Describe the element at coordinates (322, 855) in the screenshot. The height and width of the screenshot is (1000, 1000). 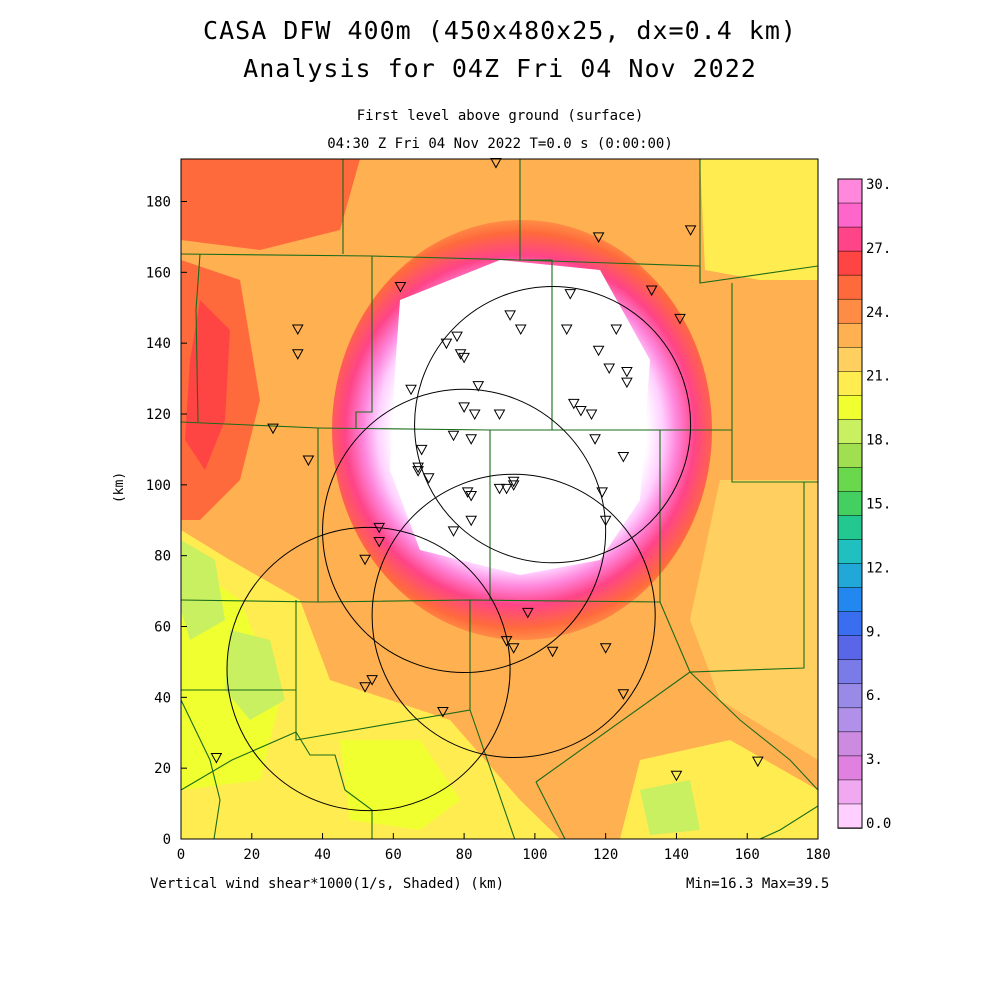
I see `x-tick-label: 40` at that location.